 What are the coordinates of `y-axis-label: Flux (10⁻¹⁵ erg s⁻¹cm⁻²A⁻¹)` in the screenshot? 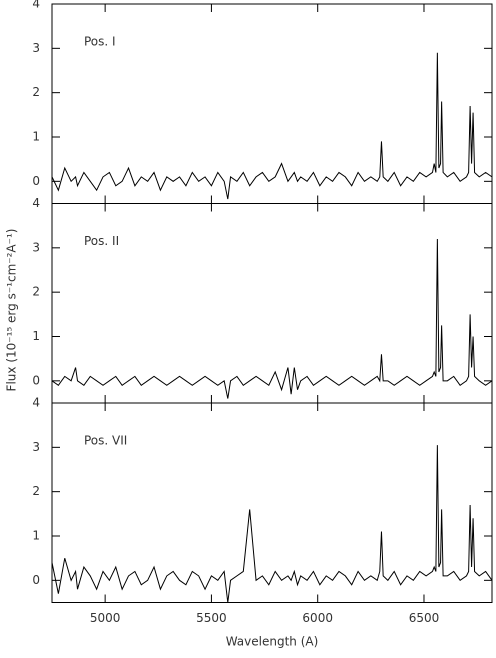 It's located at (12, 310).